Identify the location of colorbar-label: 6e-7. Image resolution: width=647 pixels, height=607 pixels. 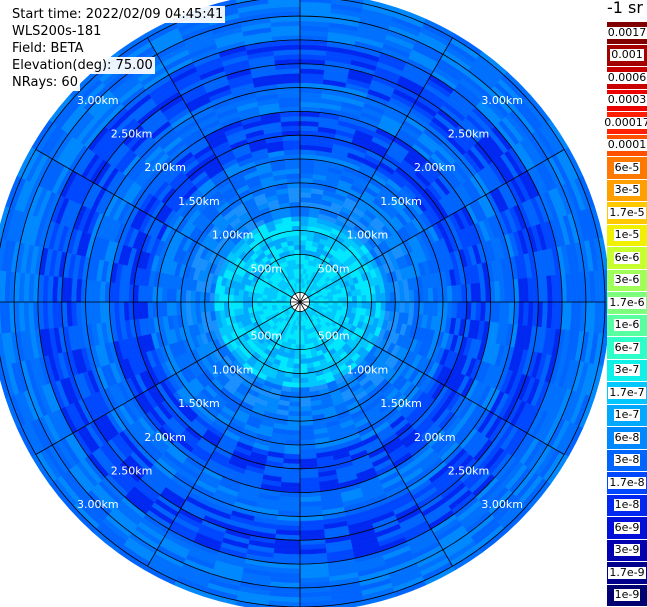
(627, 347).